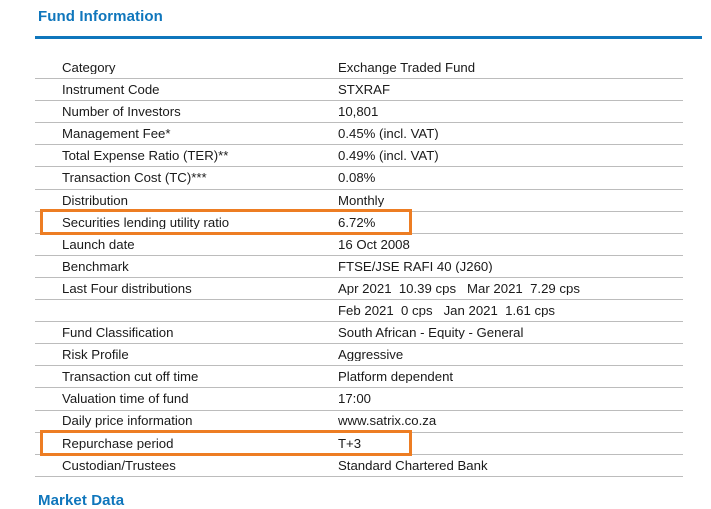 The image size is (711, 509). What do you see at coordinates (396, 377) in the screenshot?
I see `row-value: Platform dependent` at bounding box center [396, 377].